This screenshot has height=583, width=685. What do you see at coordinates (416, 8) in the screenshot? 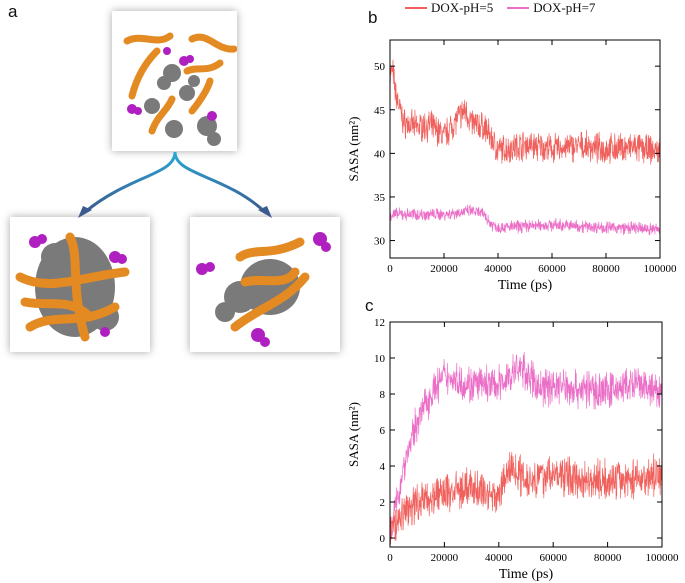
I see `legend-swatch-ph5` at bounding box center [416, 8].